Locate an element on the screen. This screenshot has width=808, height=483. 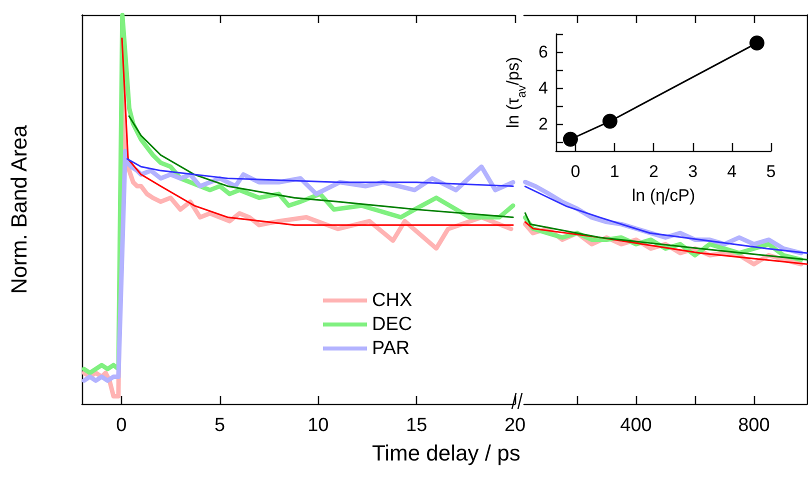
x-tick-label: 15 is located at coordinates (417, 425).